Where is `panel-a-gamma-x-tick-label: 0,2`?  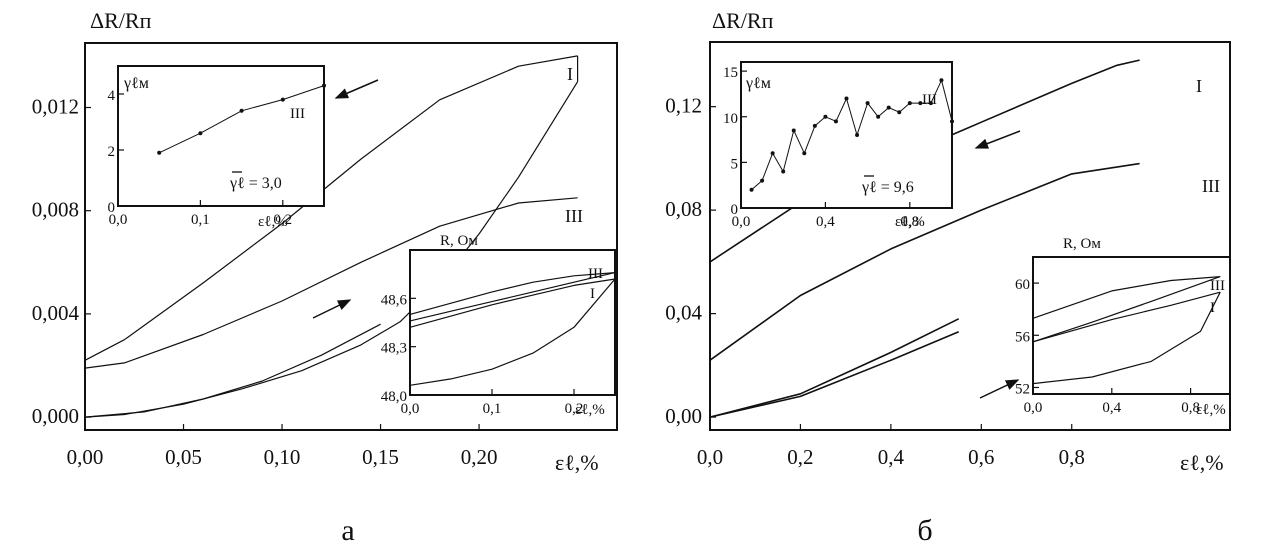 panel-a-gamma-x-tick-label: 0,2 is located at coordinates (282, 220).